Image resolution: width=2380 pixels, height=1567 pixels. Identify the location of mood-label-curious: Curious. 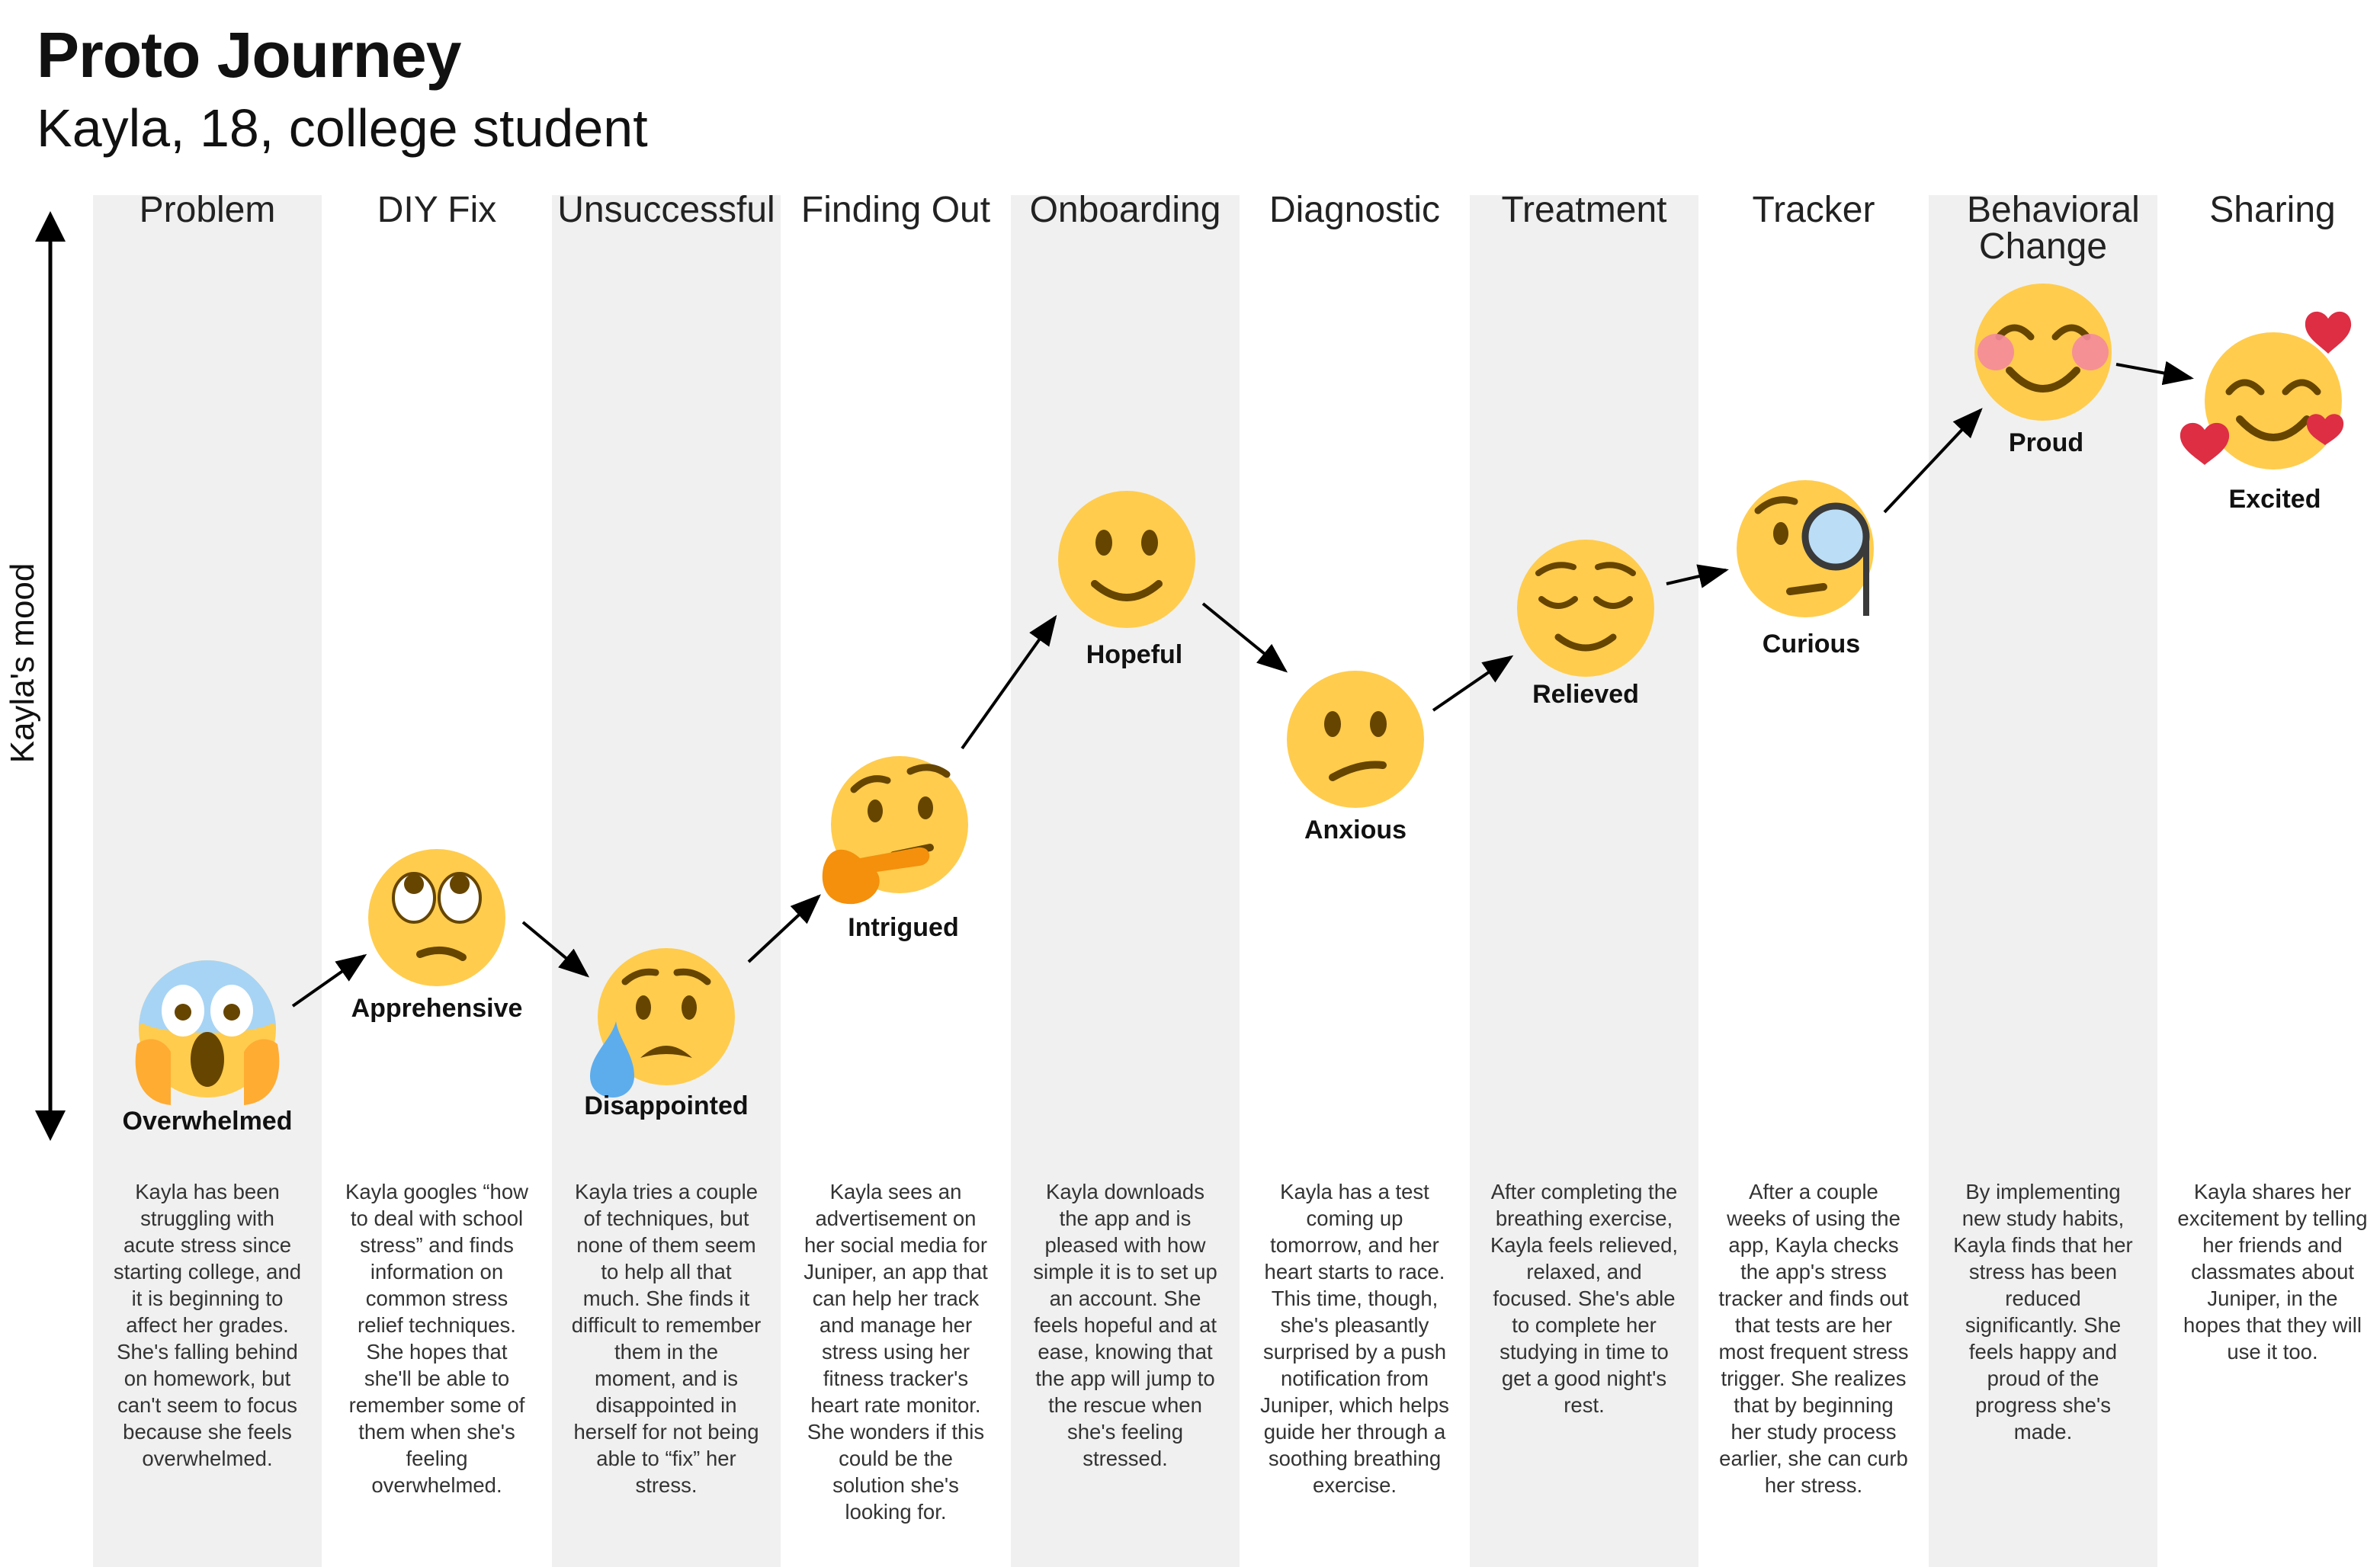
(1811, 644).